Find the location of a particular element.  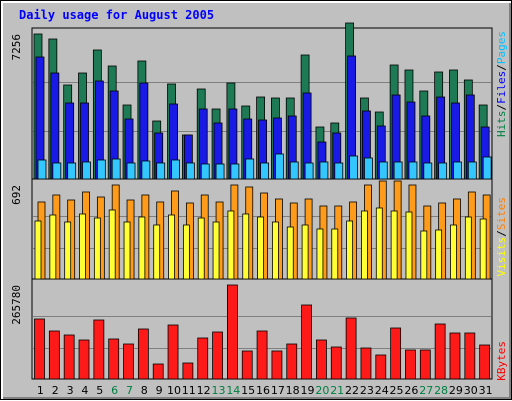

x-tick-label-5: 5 is located at coordinates (99, 390).